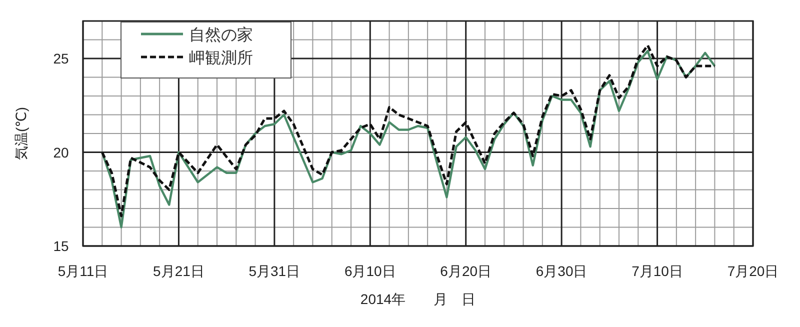 The image size is (800, 327). What do you see at coordinates (21, 133) in the screenshot?
I see `y-axis-title: 気温(℃)` at bounding box center [21, 133].